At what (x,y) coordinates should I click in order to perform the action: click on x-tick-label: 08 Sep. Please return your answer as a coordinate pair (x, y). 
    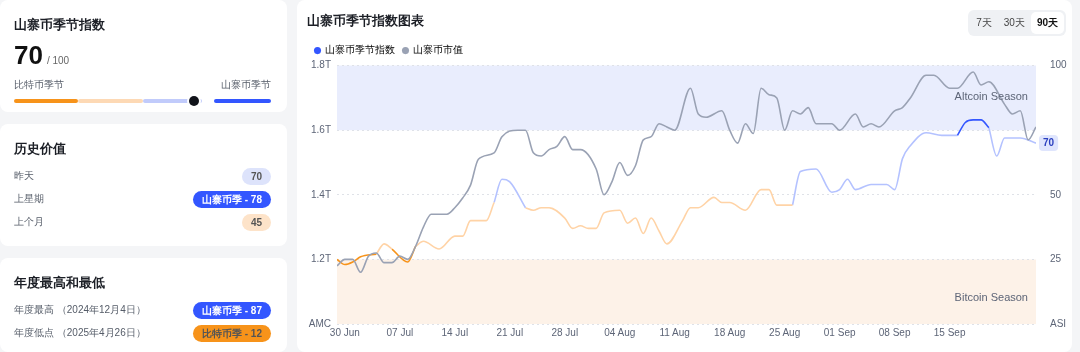
    Looking at the image, I should click on (894, 332).